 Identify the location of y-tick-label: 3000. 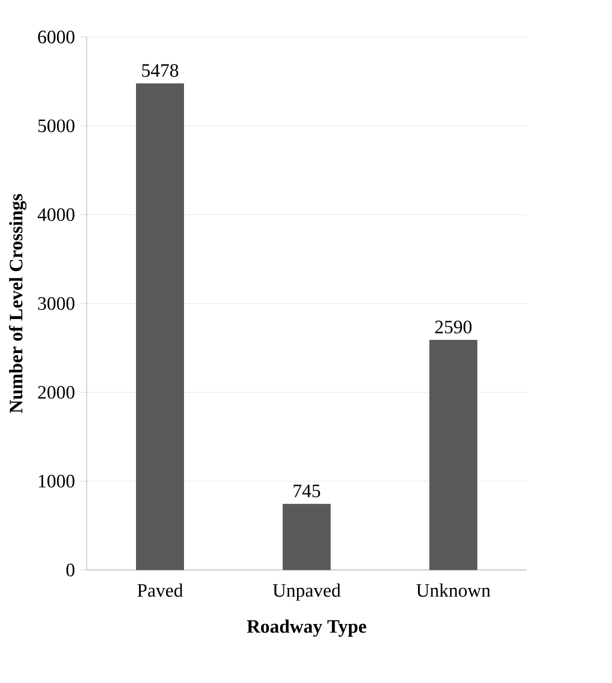
(56, 303).